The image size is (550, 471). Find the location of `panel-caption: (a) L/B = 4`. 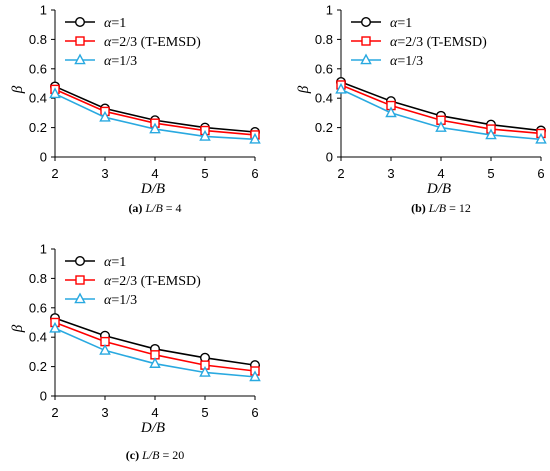

panel-caption: (a) L/B = 4 is located at coordinates (154, 208).